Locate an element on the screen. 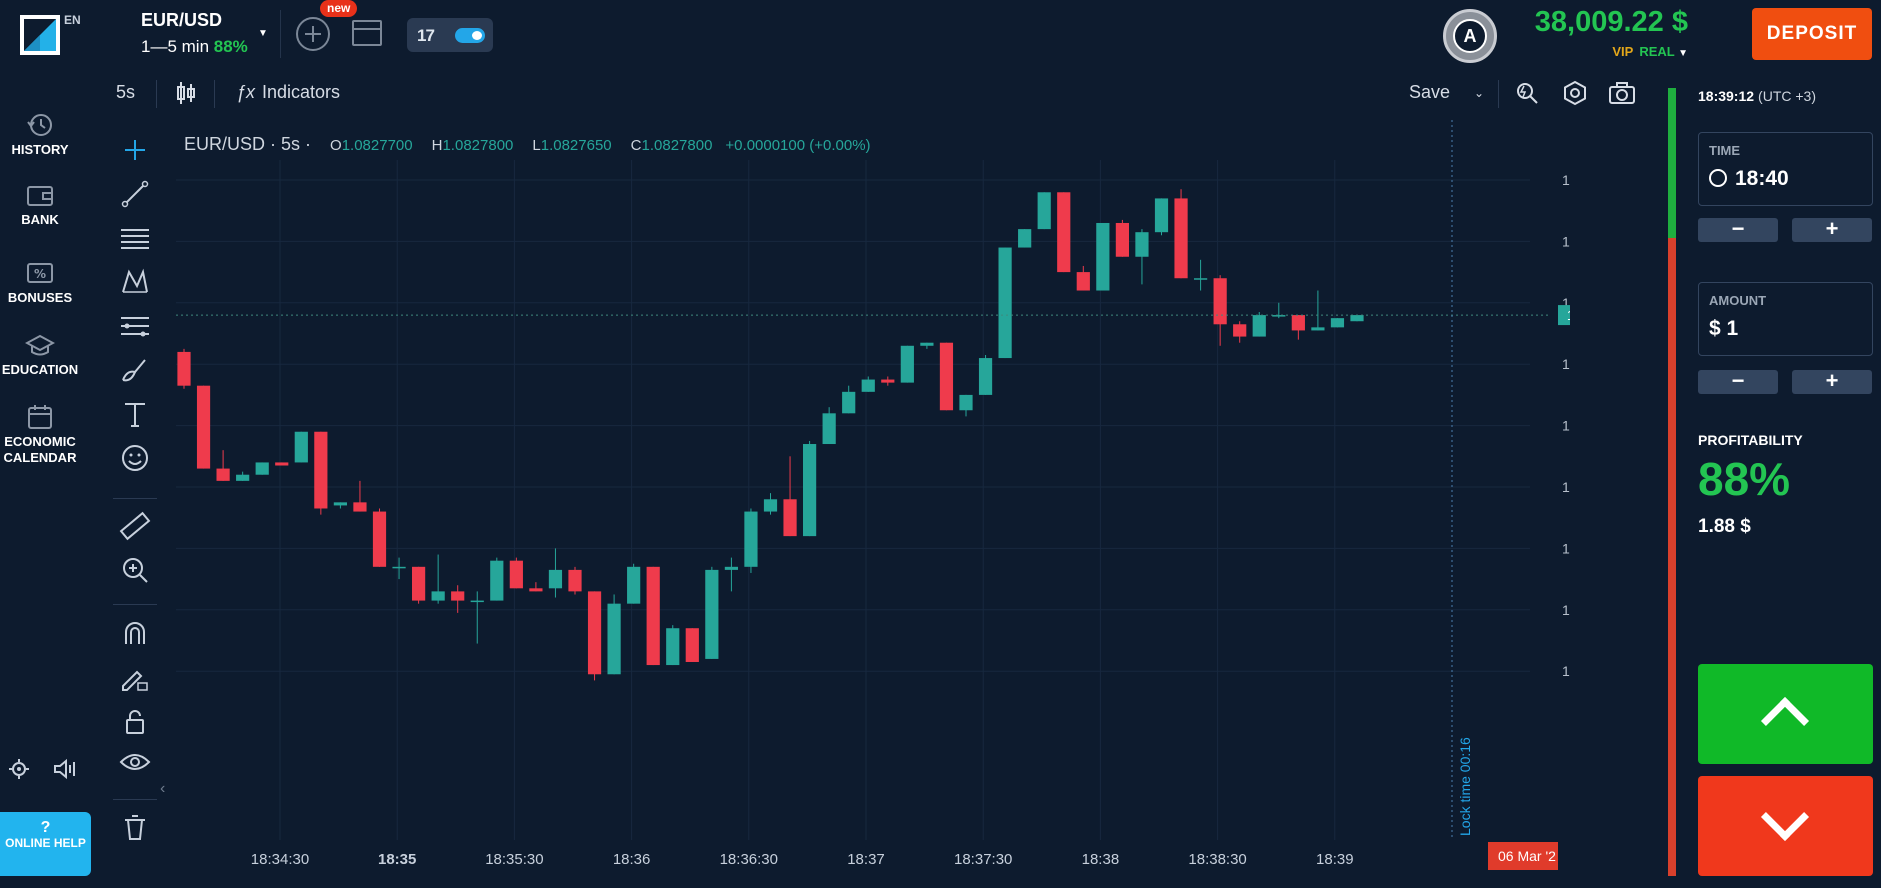  interval-selector: 5s is located at coordinates (126, 92).